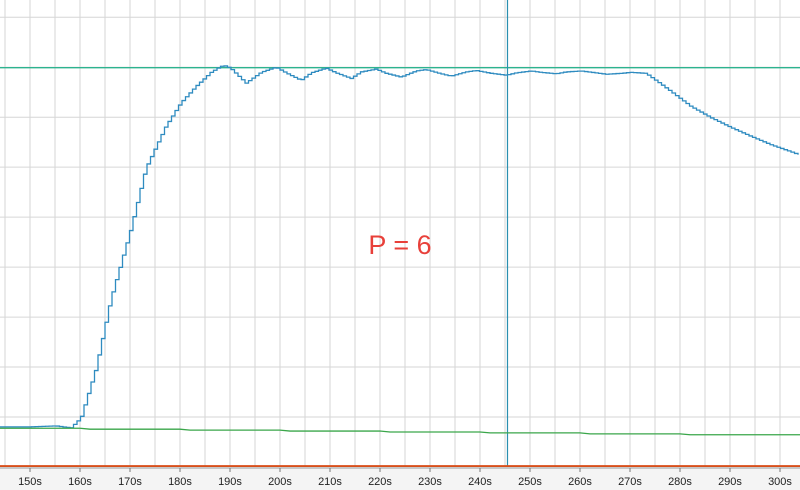 The image size is (800, 490). What do you see at coordinates (680, 482) in the screenshot?
I see `x-tick-label: 280s` at bounding box center [680, 482].